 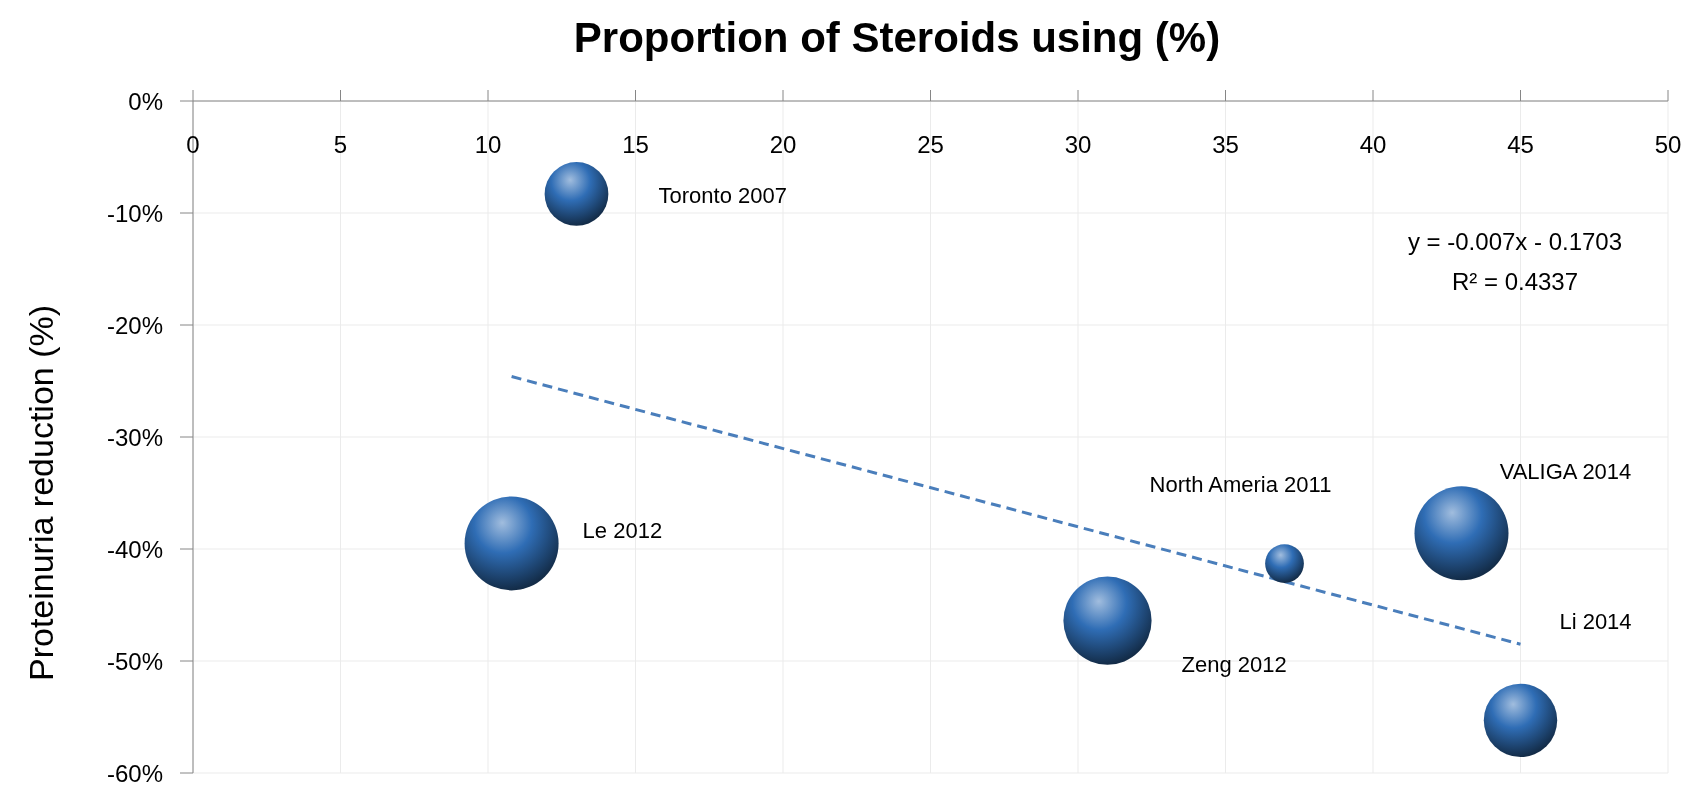 What do you see at coordinates (1668, 144) in the screenshot?
I see `x-tick-label: 50` at bounding box center [1668, 144].